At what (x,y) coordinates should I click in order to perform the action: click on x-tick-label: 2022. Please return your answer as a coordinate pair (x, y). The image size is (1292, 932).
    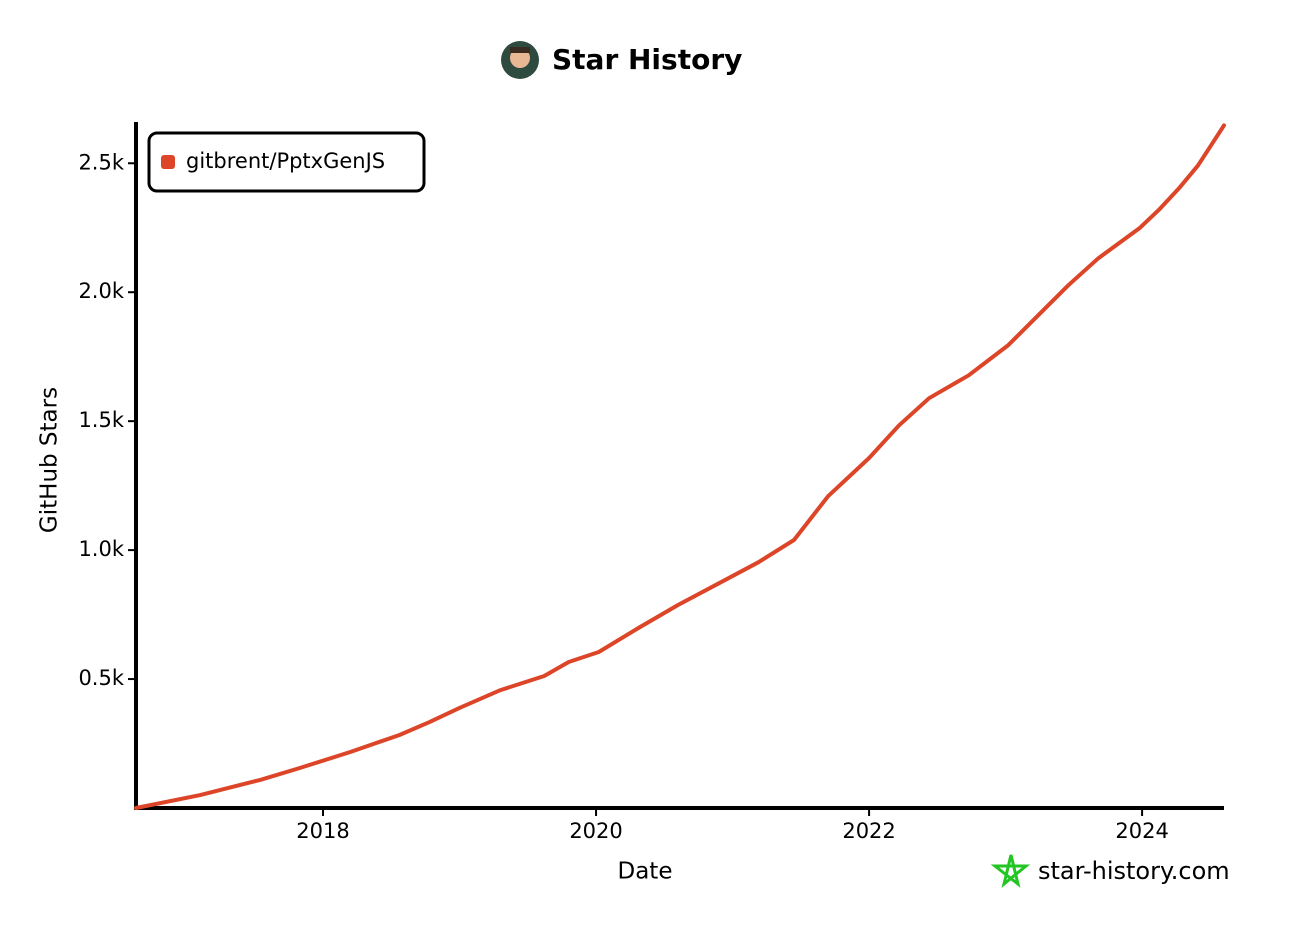
    Looking at the image, I should click on (868, 831).